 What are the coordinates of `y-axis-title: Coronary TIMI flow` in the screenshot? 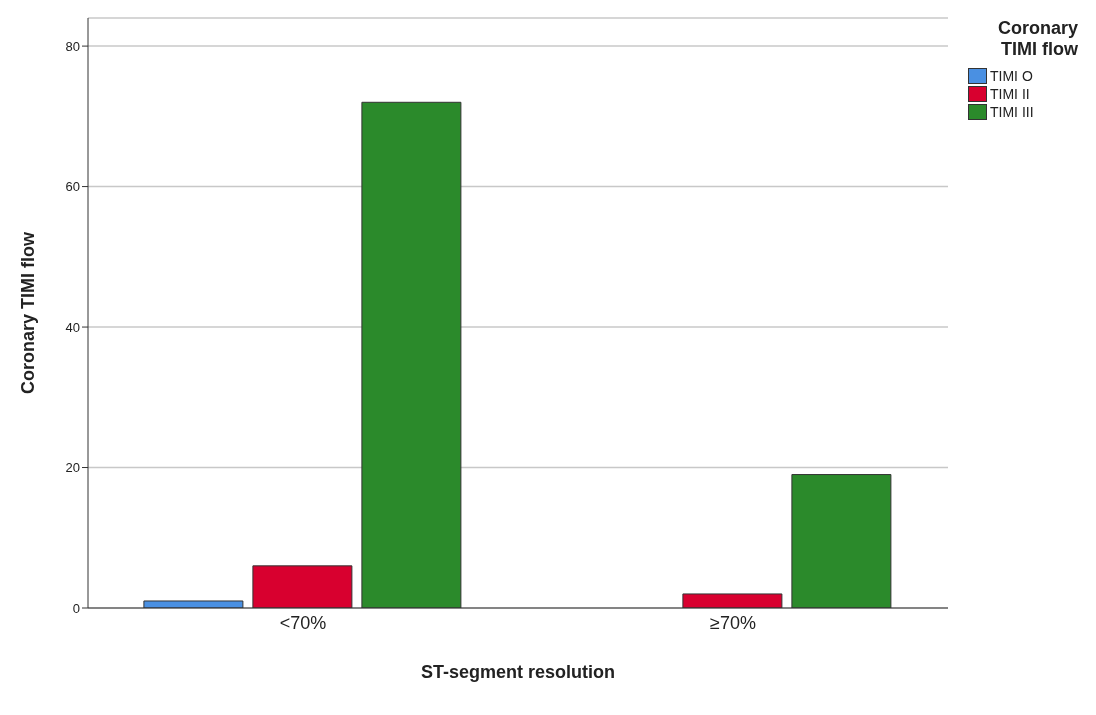 It's located at (28, 312).